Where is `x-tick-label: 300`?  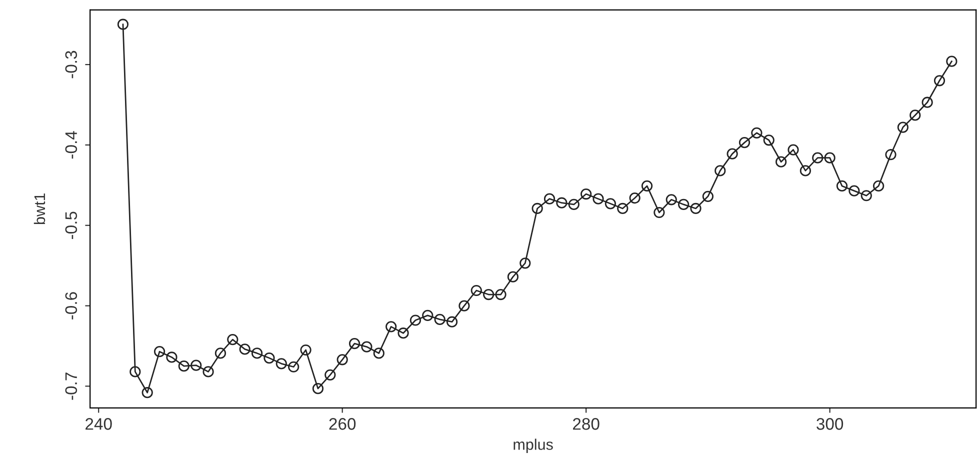 x-tick-label: 300 is located at coordinates (830, 424).